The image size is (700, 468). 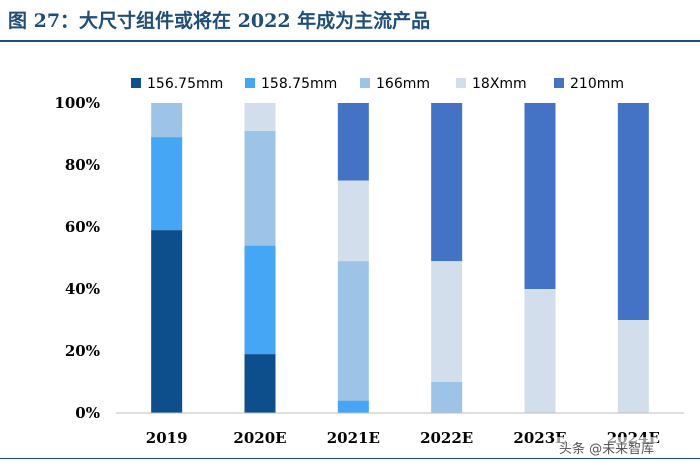 What do you see at coordinates (633, 366) in the screenshot?
I see `bar-segment-2024e-18xmm` at bounding box center [633, 366].